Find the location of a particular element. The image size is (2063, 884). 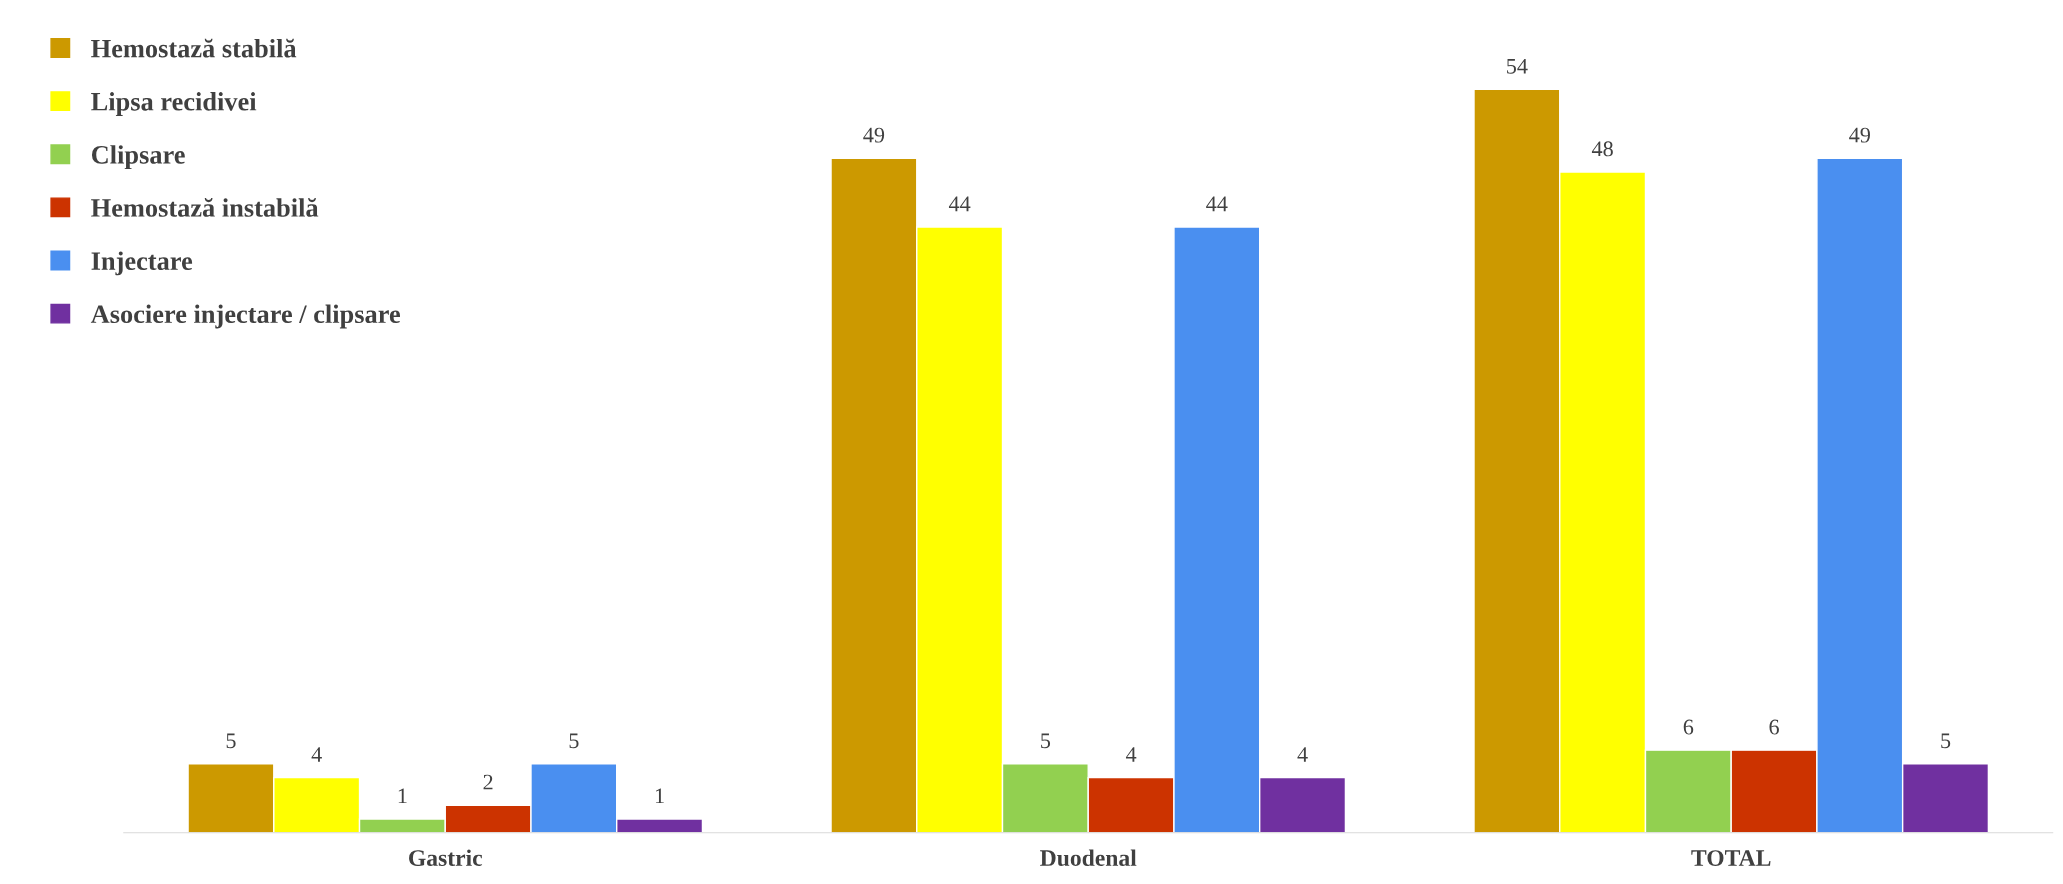

legend-label: Asociere injectare / clipsare is located at coordinates (245, 316).